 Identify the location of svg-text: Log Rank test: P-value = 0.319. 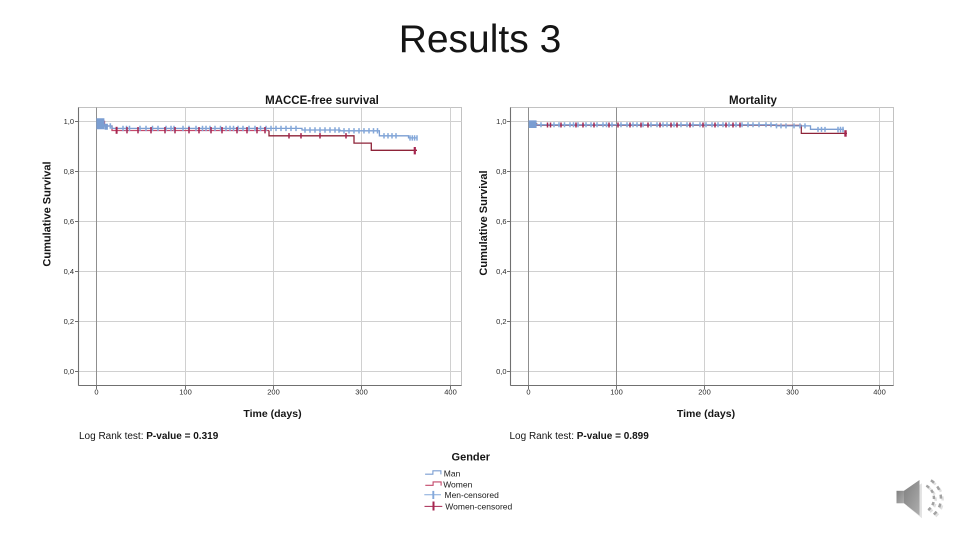
(149, 436).